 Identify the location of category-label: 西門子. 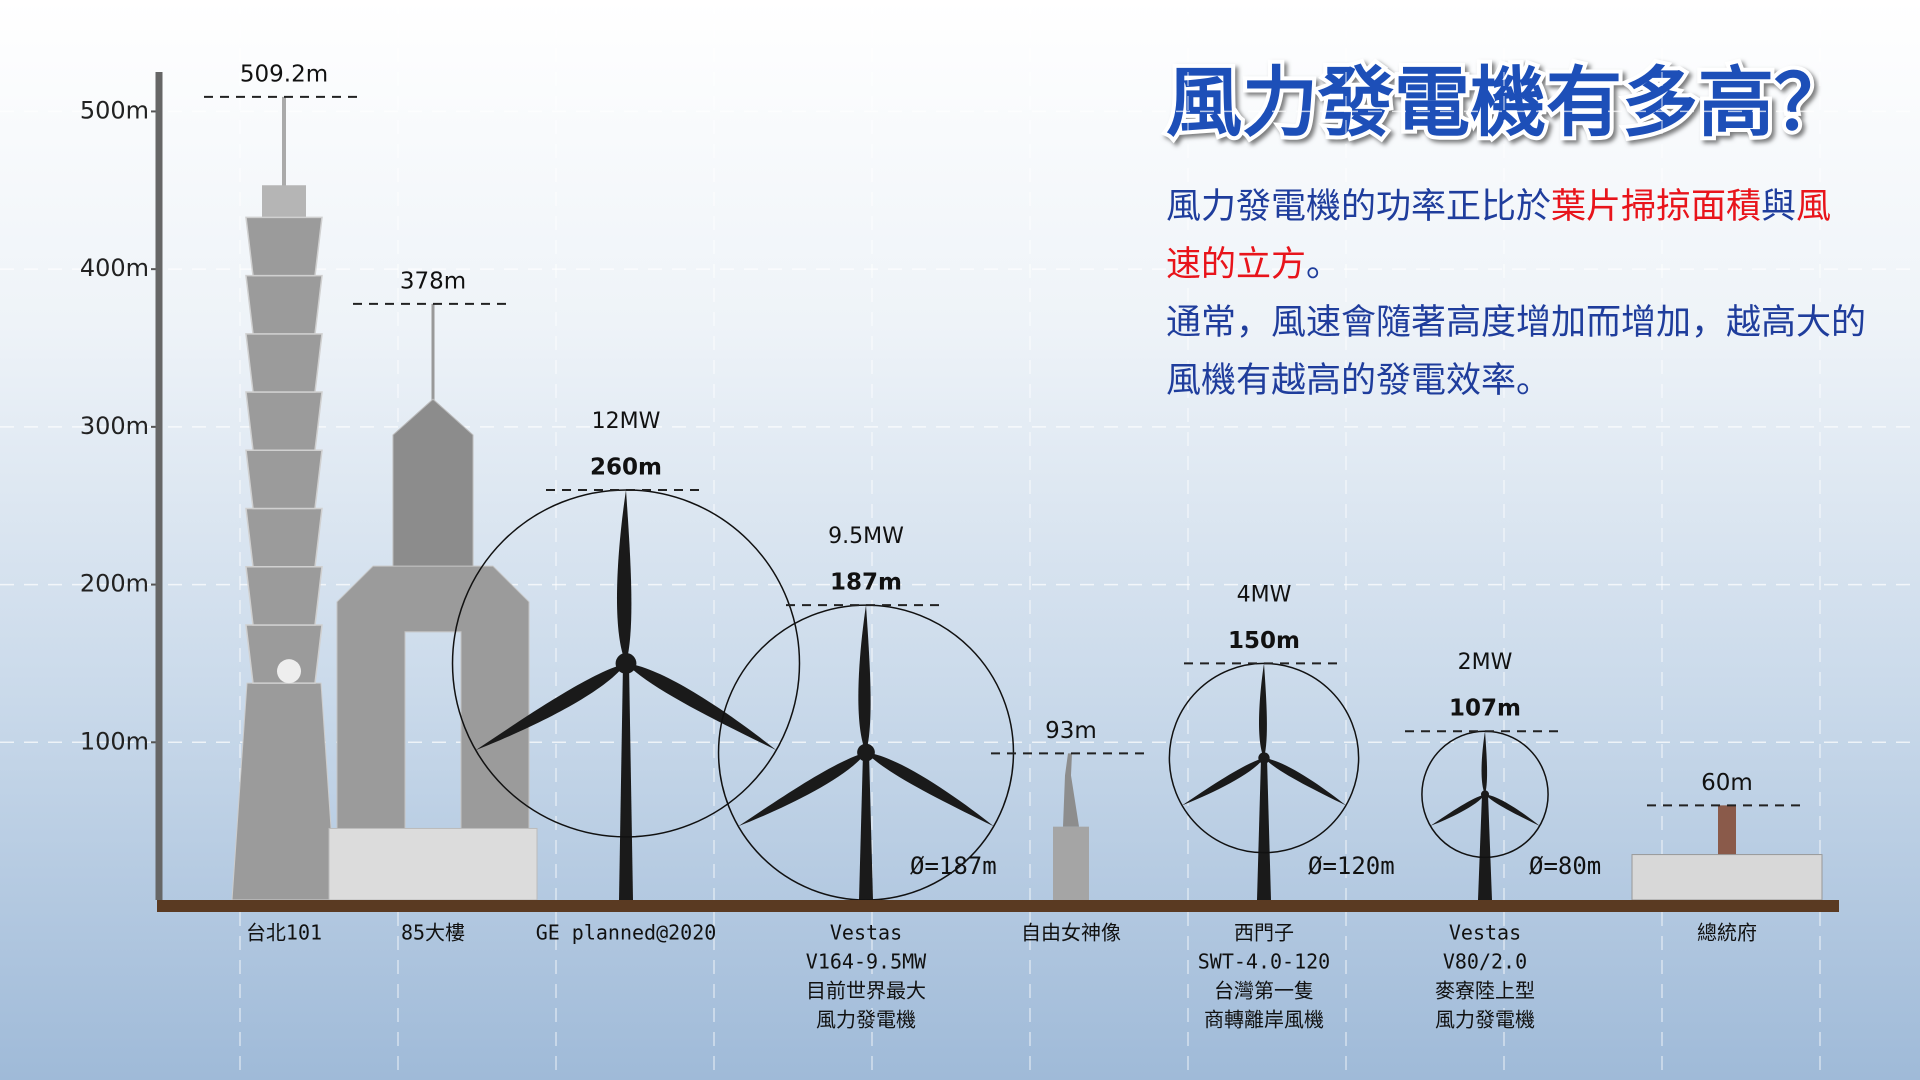
(1264, 933).